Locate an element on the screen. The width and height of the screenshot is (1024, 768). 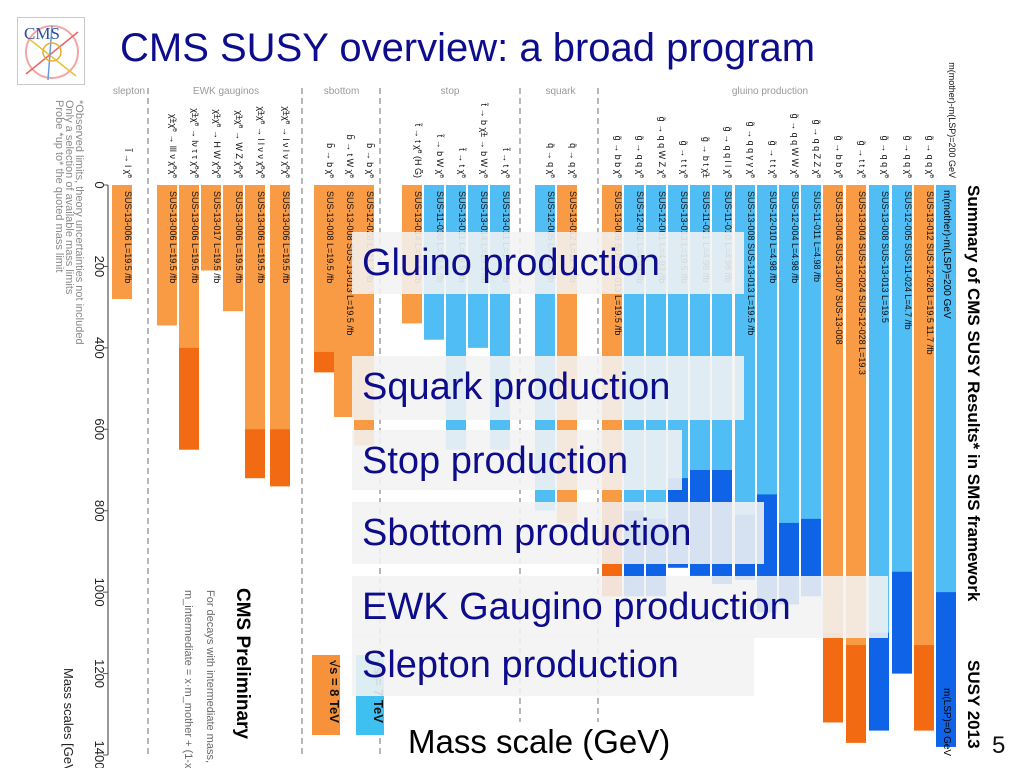
mass-scale-caption-text: Mass scale (GeV) is located at coordinates (539, 741).